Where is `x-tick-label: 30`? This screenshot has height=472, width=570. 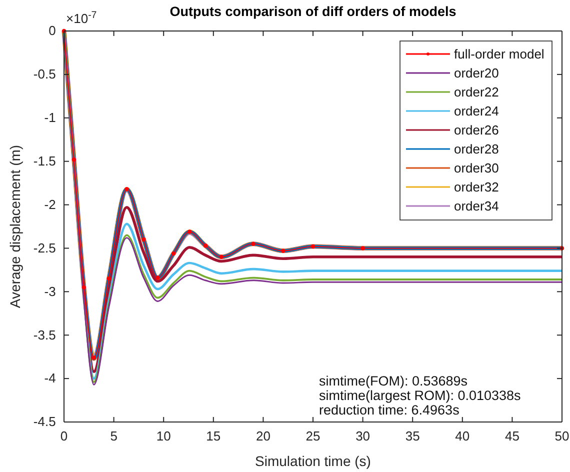
x-tick-label: 30 is located at coordinates (363, 436).